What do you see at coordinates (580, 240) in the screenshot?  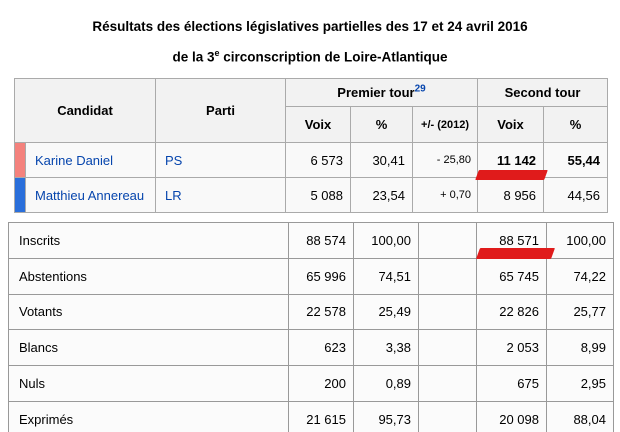 I see `t2-pct-value: 100,00` at bounding box center [580, 240].